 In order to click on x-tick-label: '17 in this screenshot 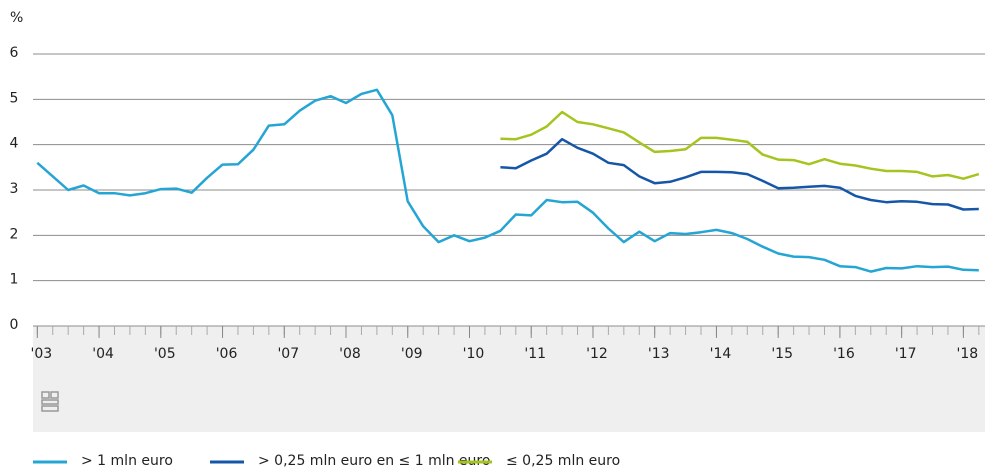, I will do `click(906, 354)`.